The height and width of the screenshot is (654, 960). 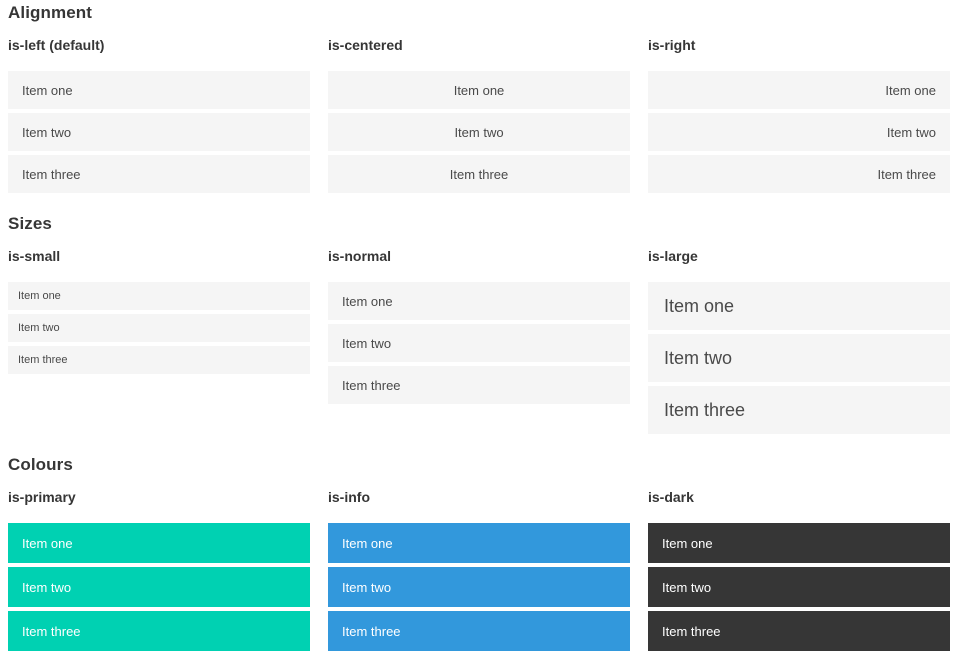 I want to click on column-is-primary: is-primary Item one Item two Item three, so click(x=159, y=570).